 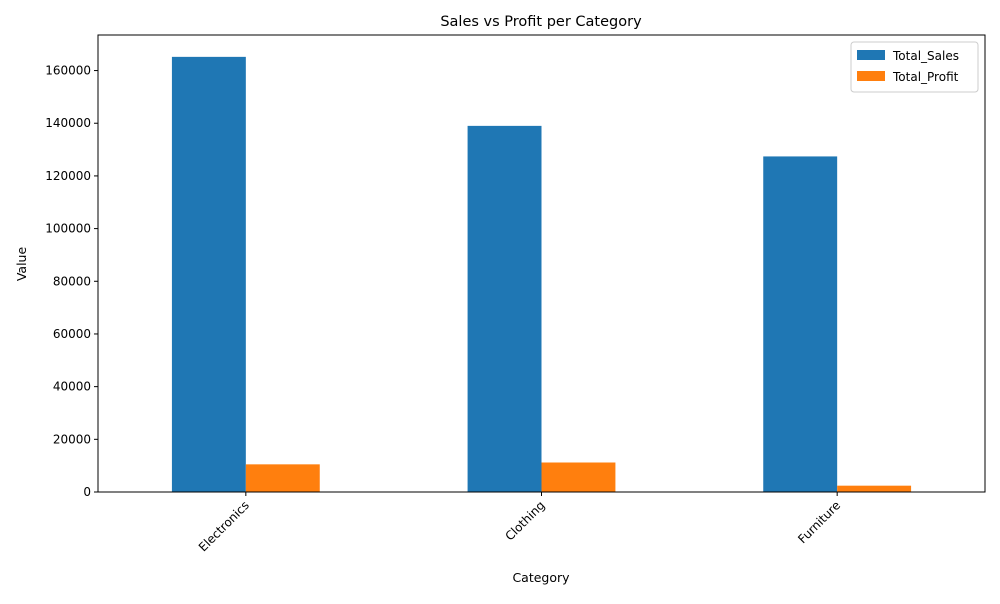 What do you see at coordinates (914, 67) in the screenshot?
I see `legend: Total_Sales Total_Profit` at bounding box center [914, 67].